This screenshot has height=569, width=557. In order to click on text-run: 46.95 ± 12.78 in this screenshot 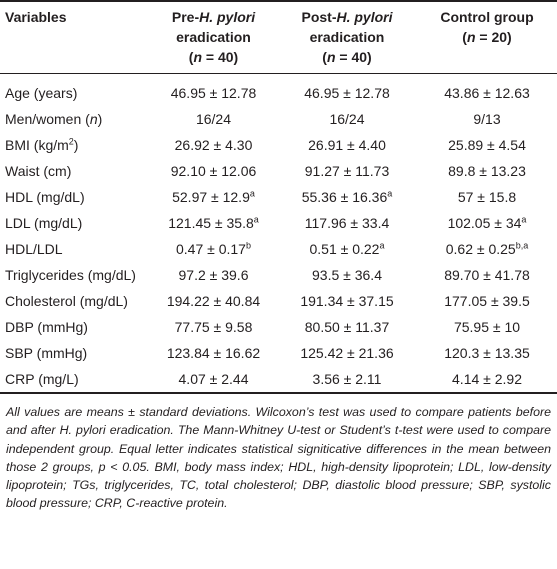, I will do `click(347, 93)`.